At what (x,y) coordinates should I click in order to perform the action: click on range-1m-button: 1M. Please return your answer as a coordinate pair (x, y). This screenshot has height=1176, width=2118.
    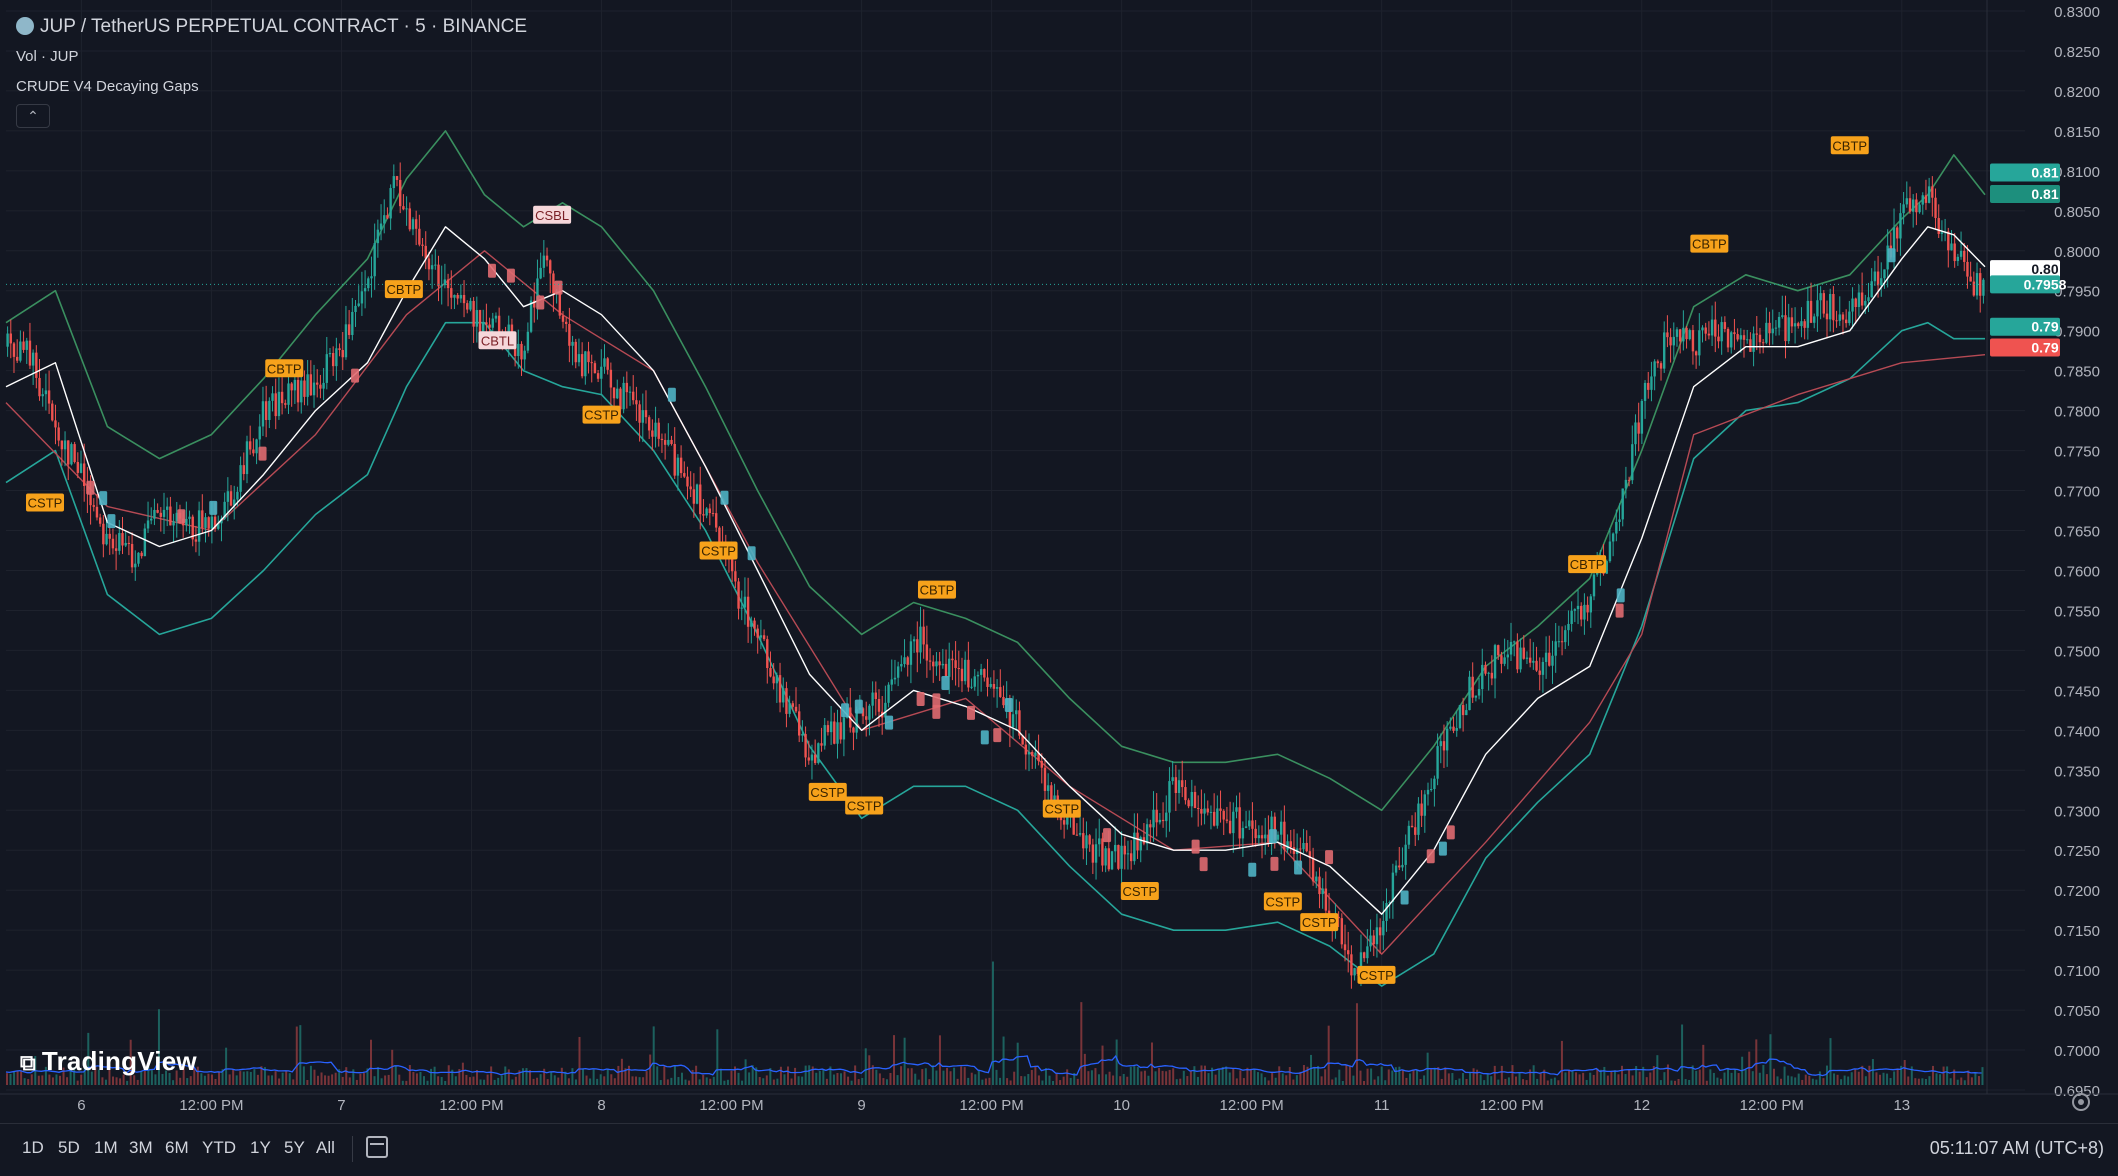
    Looking at the image, I should click on (106, 1147).